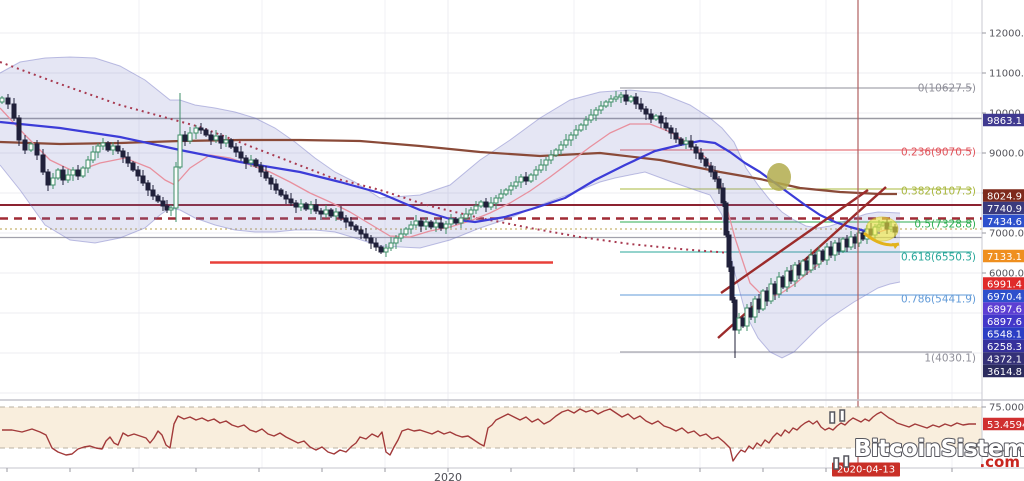  Describe the element at coordinates (1004, 257) in the screenshot. I see `price-badge-label: 7133.1` at that location.